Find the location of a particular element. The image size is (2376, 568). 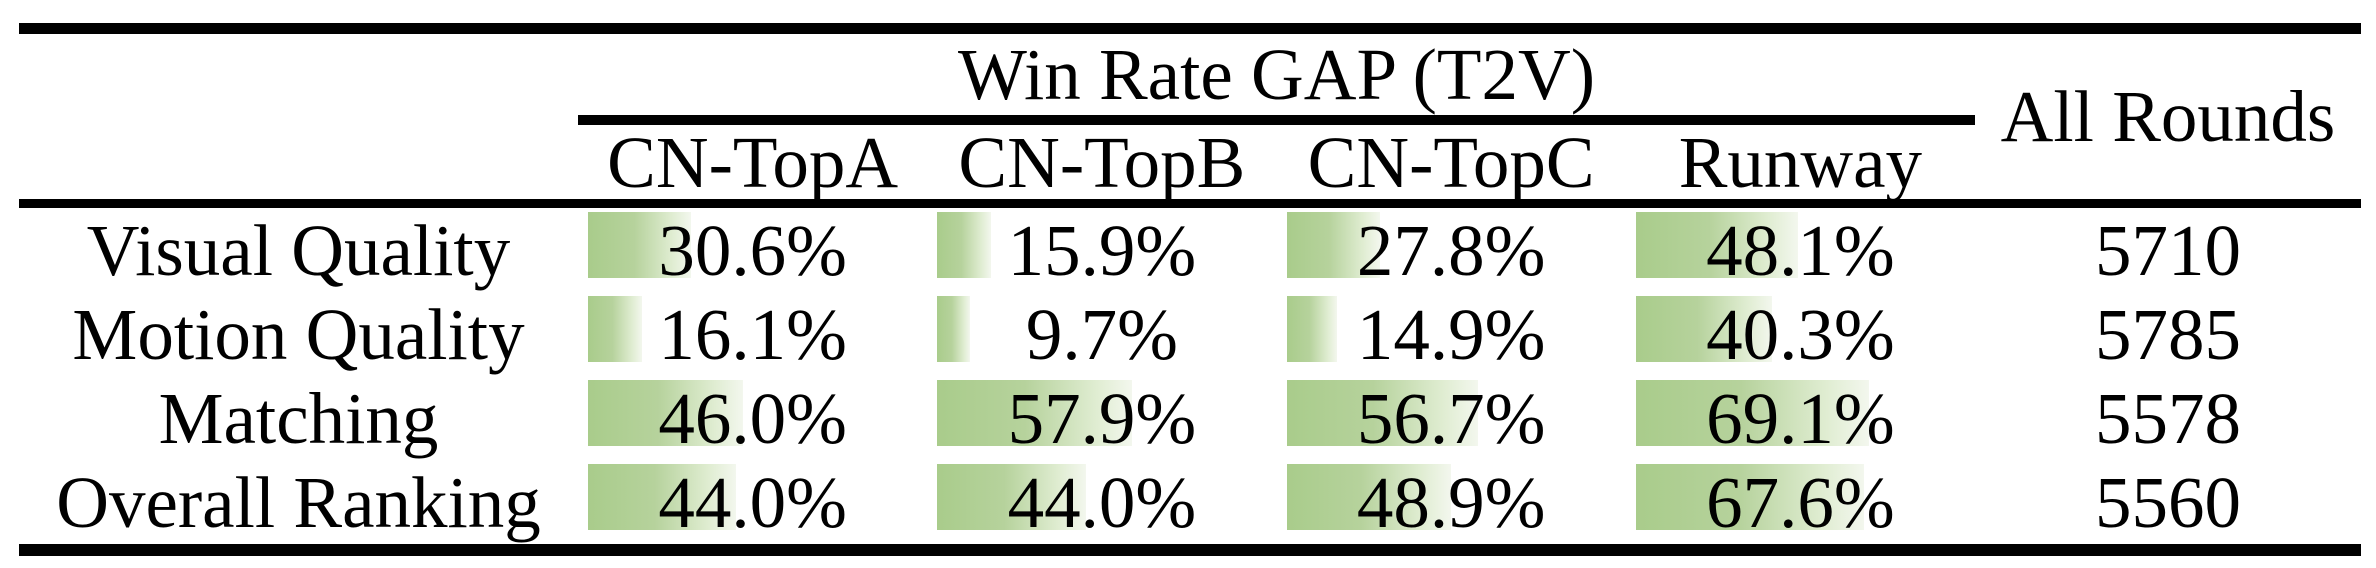

column-header-cn-topc: CN-TopC is located at coordinates (1451, 162).